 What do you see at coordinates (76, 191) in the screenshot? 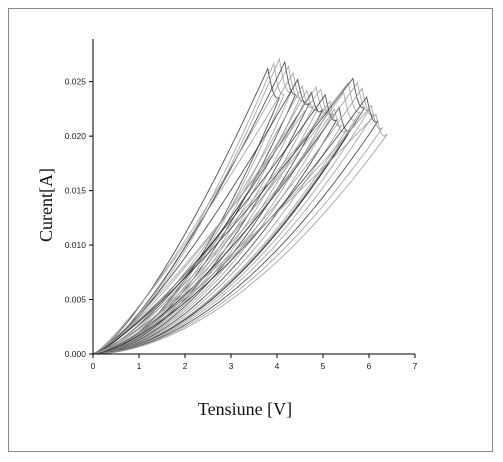
I see `y-tick-label: 0.015` at bounding box center [76, 191].